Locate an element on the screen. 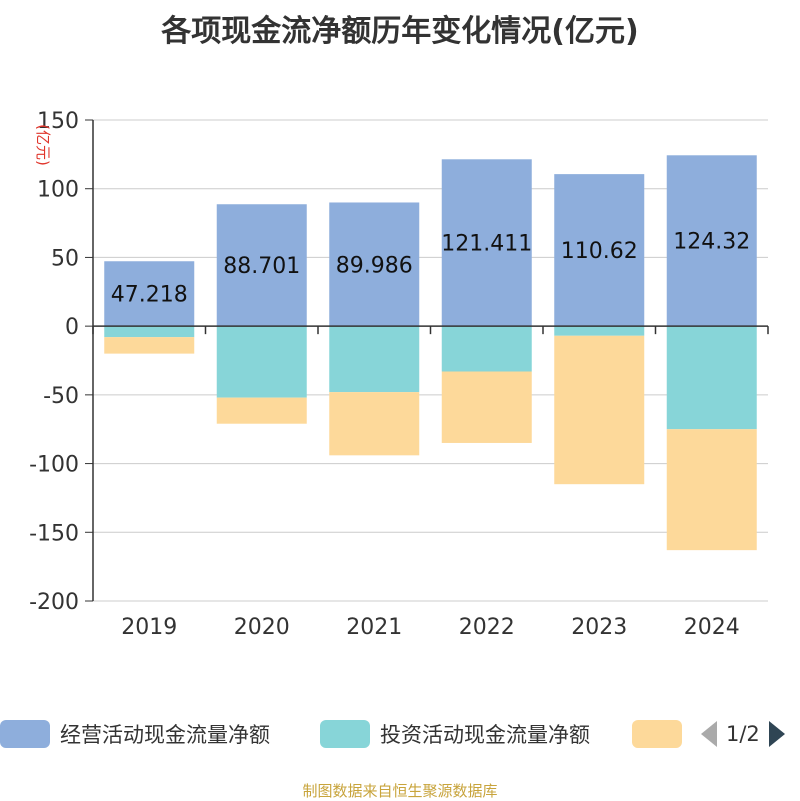  legend: 经营活动现金流量净额 投资活动现金流量净额 1/2 is located at coordinates (400, 734).